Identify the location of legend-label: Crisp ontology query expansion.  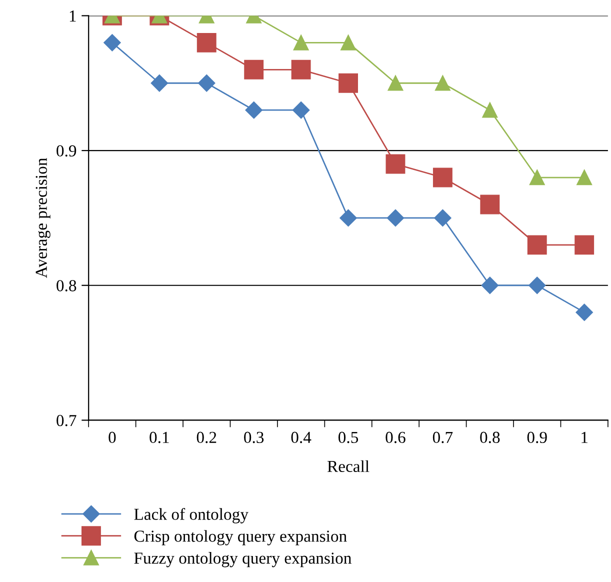
(240, 538).